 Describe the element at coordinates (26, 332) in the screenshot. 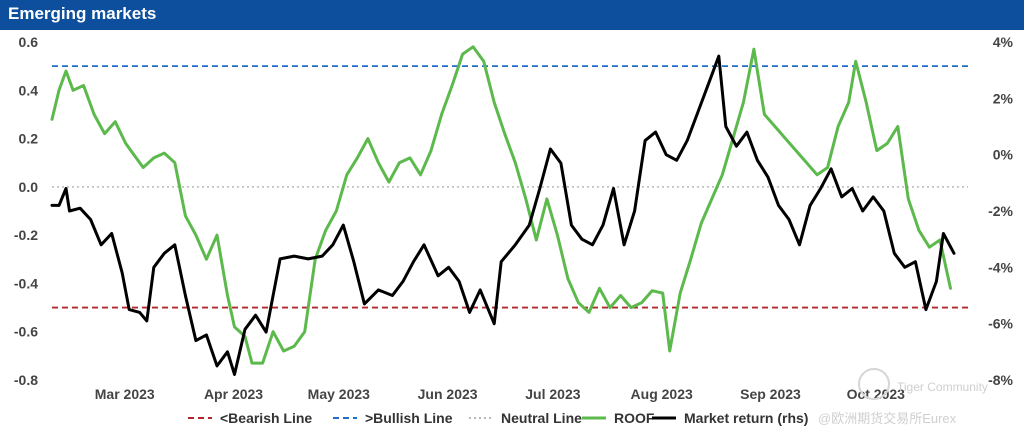

I see `left-axis-tick-label: -0.6` at that location.